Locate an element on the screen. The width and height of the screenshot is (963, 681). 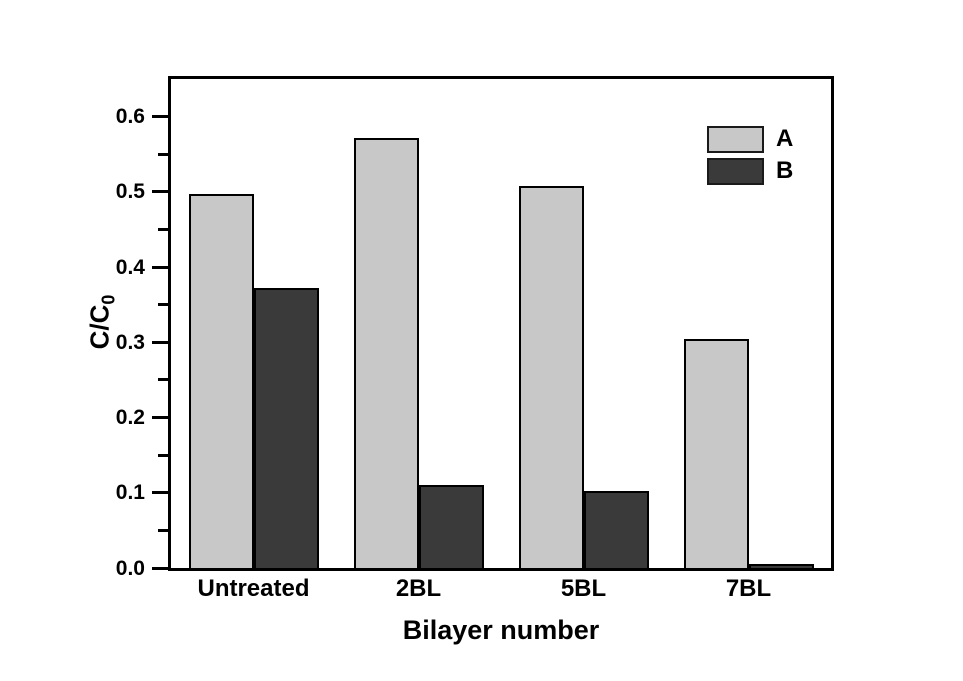
x-axis-category-label: Untreated is located at coordinates (253, 588).